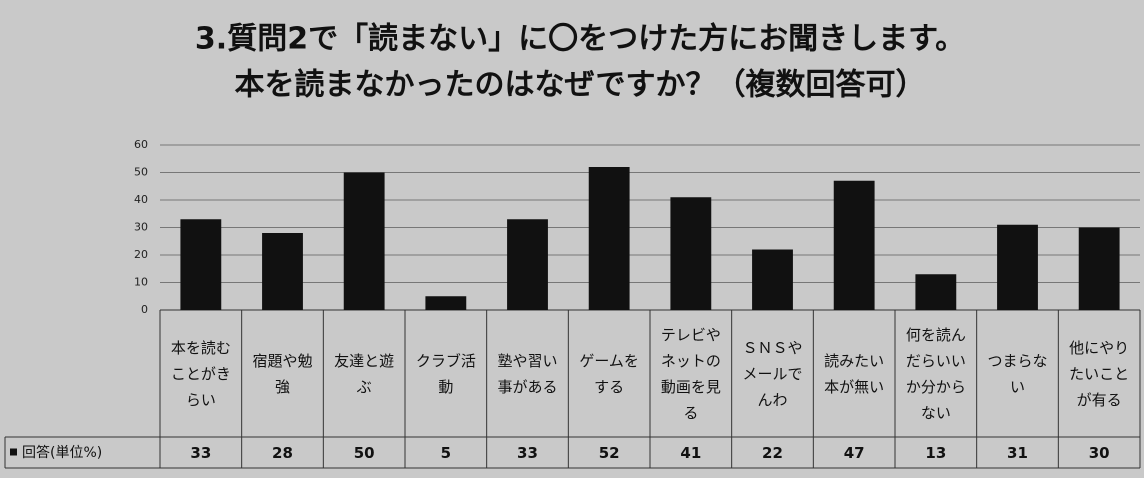 Image resolution: width=1144 pixels, height=478 pixels. Describe the element at coordinates (200, 373) in the screenshot. I see `category-label: 本を読むことがきらい` at that location.